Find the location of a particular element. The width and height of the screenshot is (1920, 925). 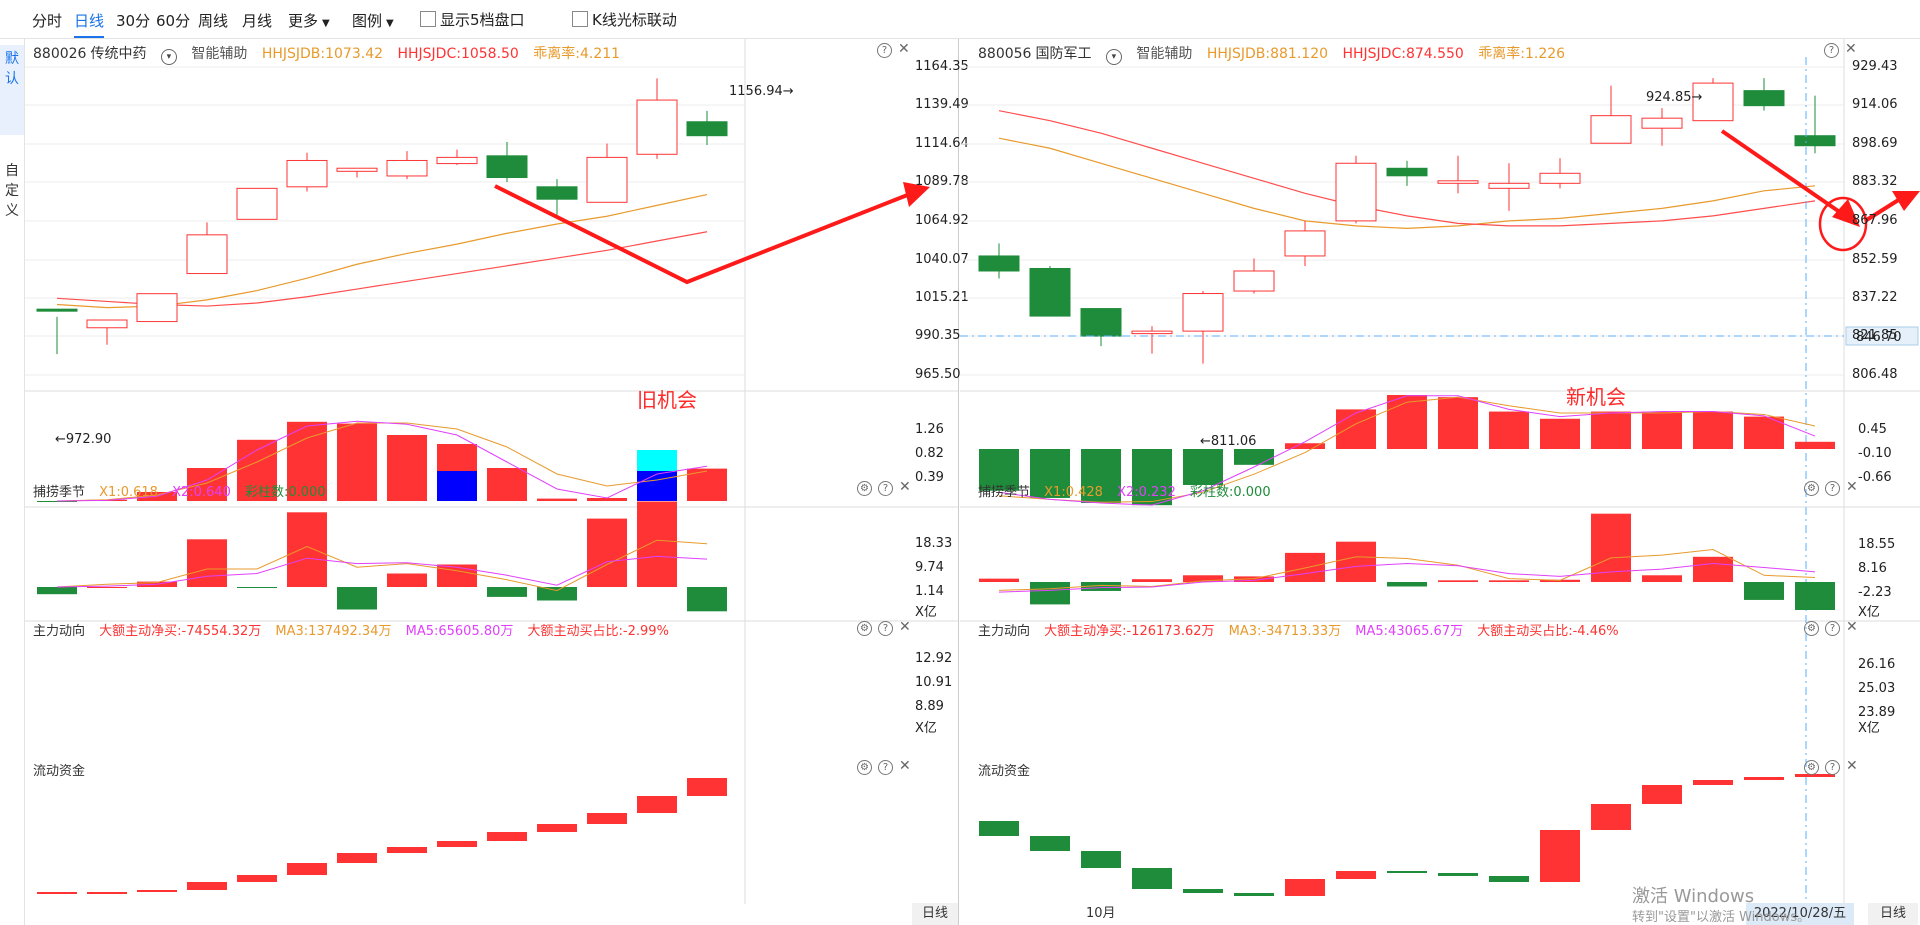

main-chart-icons: ? ✕ is located at coordinates (890, 49).